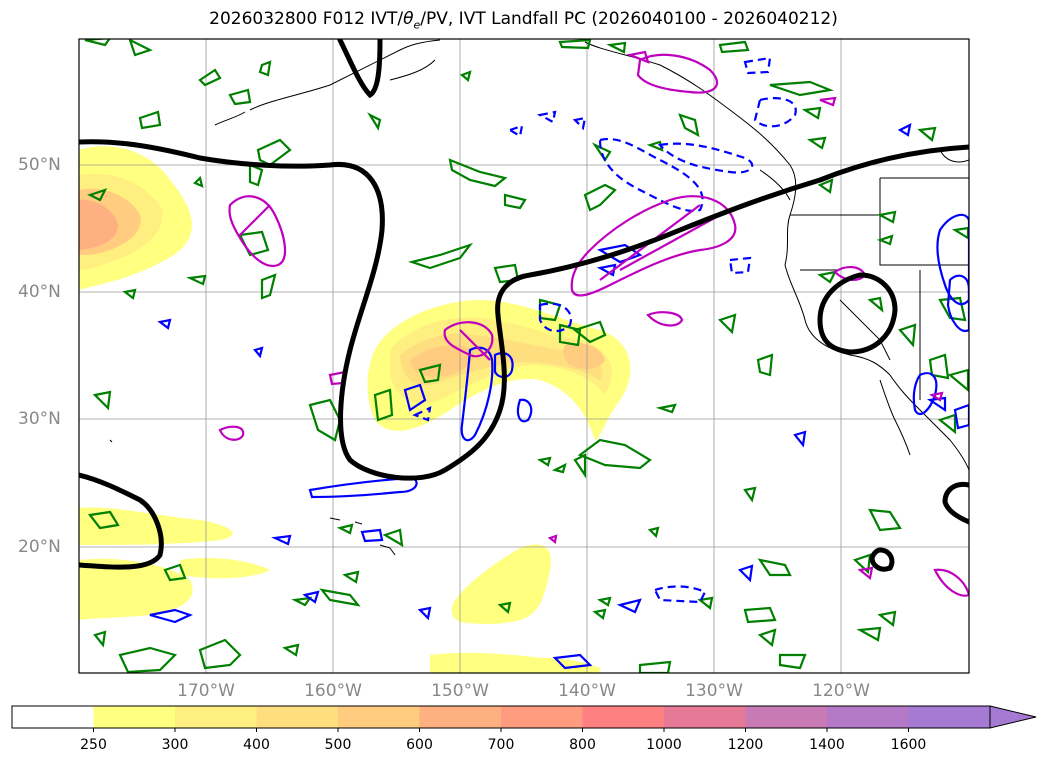 Image resolution: width=1047 pixels, height=767 pixels. Describe the element at coordinates (582, 745) in the screenshot. I see `colorbar-tick-label: 800` at that location.